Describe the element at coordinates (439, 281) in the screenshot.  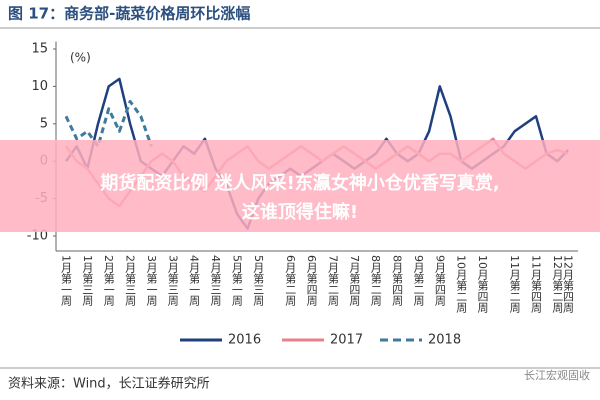
I see `x-tick-label: 9月第四周` at that location.